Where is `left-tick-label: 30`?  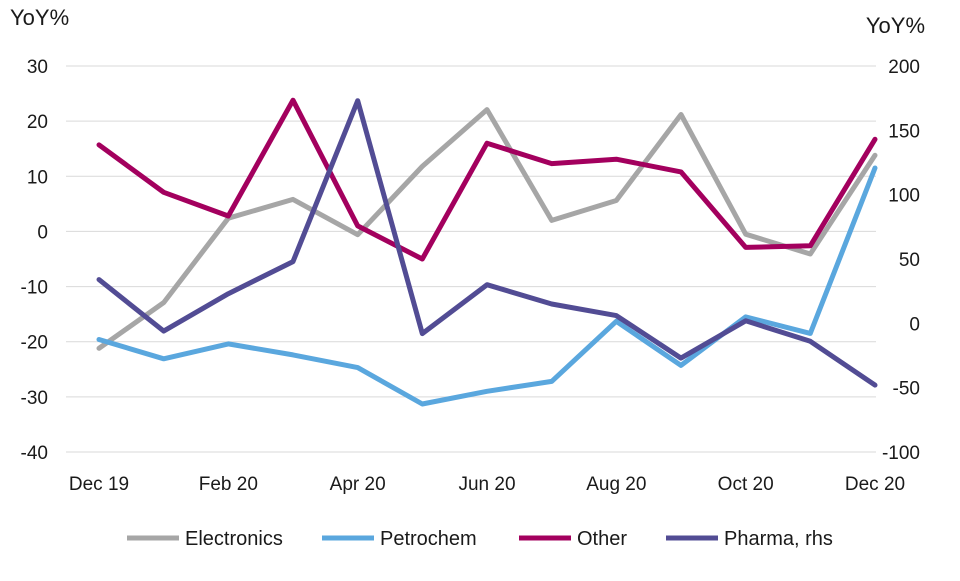 left-tick-label: 30 is located at coordinates (37, 67).